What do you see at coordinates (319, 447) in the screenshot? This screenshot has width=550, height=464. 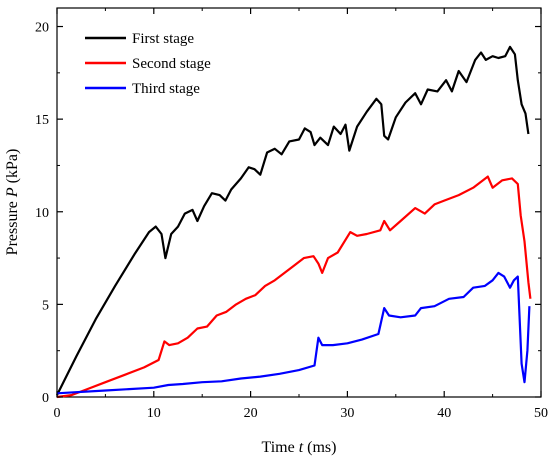 I see `x-axis-title-unit: (ms)` at bounding box center [319, 447].